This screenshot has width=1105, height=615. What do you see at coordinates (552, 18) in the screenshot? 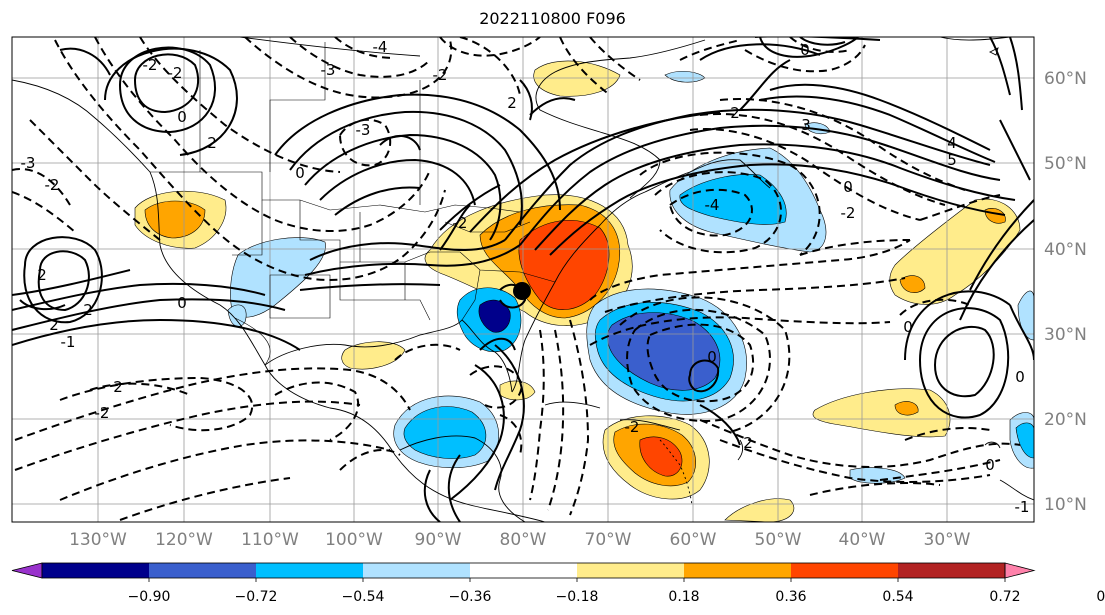
I see `map-title: 2022110800 F096` at bounding box center [552, 18].